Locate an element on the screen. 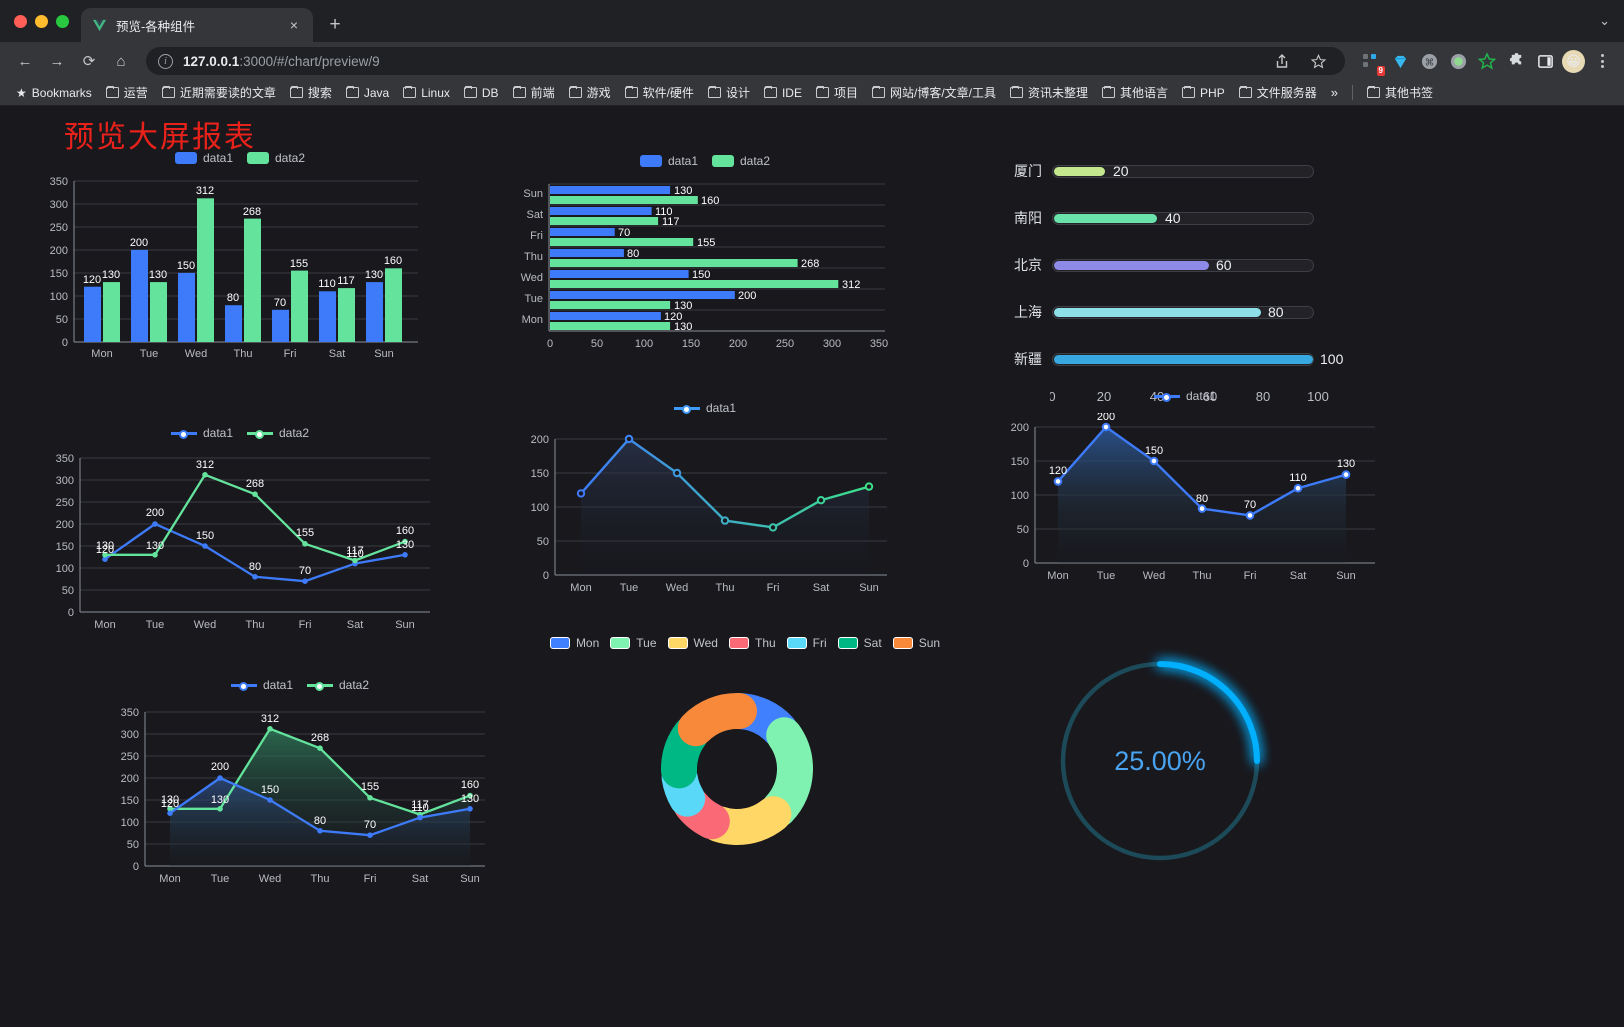  diamond-icon is located at coordinates (1400, 61).